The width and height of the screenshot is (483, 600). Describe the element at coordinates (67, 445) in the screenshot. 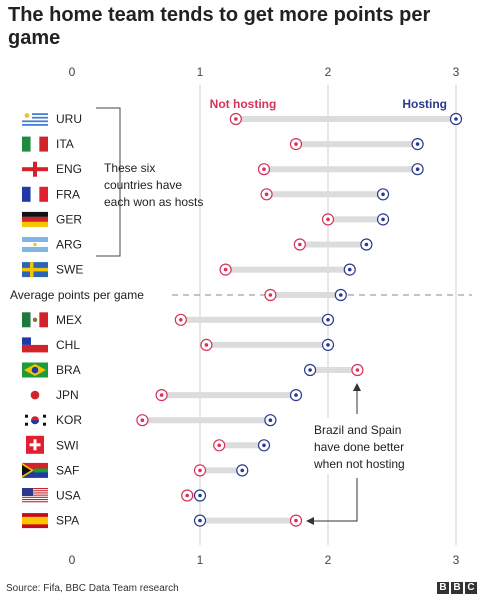

I see `country-label: SWI` at that location.